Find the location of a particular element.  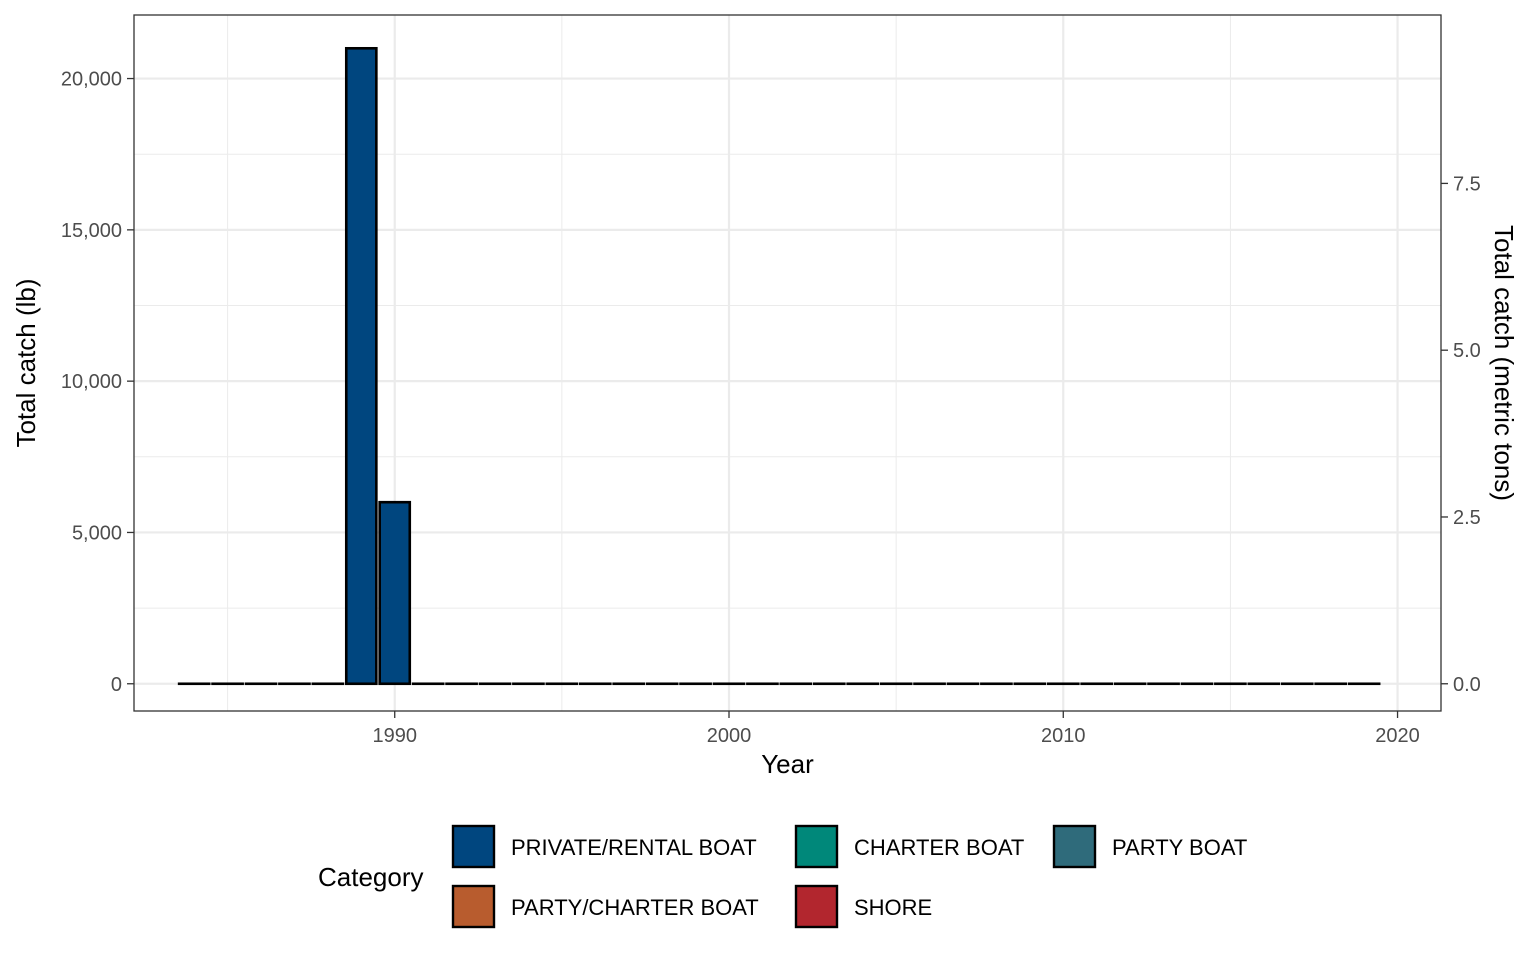

legend-label: PARTY/CHARTER BOAT is located at coordinates (635, 907).